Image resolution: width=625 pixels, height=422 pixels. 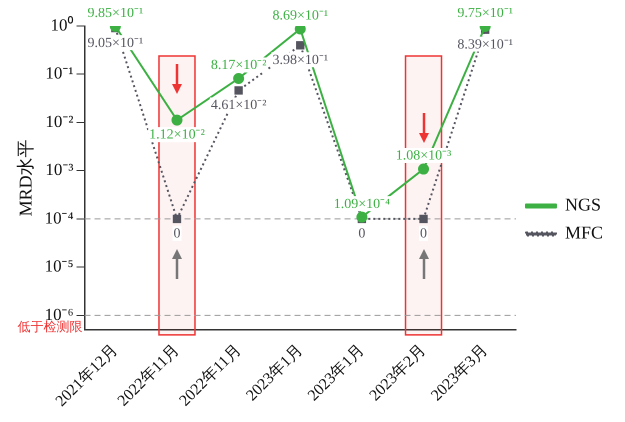 What do you see at coordinates (59, 170) in the screenshot?
I see `y-tick-label: 10⁻³` at bounding box center [59, 170].